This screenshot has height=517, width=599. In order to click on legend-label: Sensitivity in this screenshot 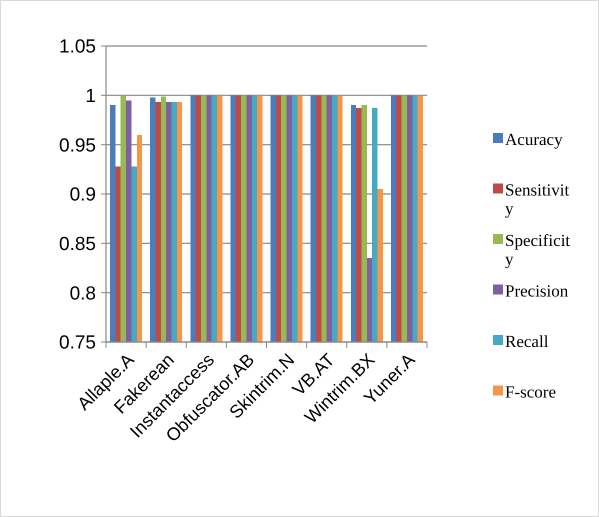, I will do `click(537, 199)`.